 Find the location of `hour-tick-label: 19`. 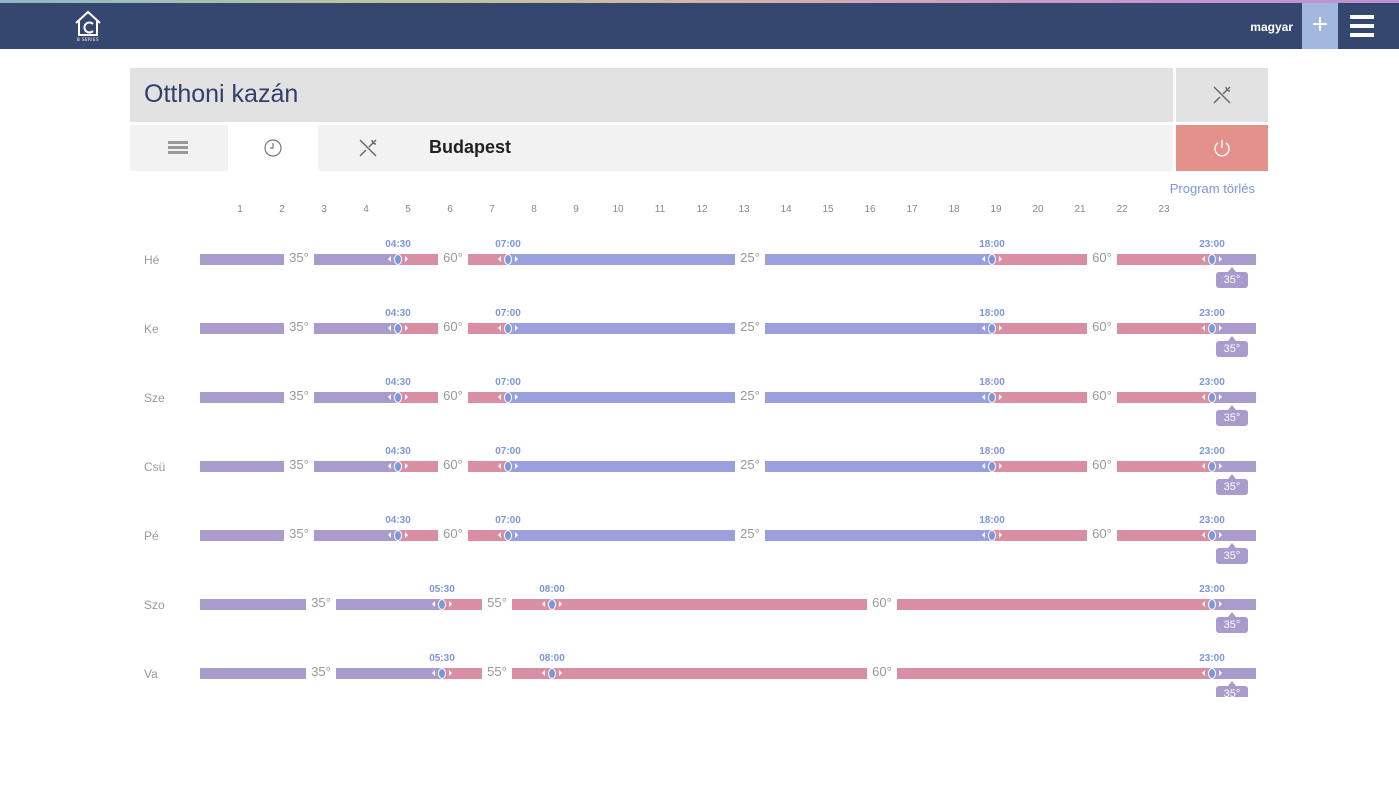

hour-tick-label: 19 is located at coordinates (996, 209).